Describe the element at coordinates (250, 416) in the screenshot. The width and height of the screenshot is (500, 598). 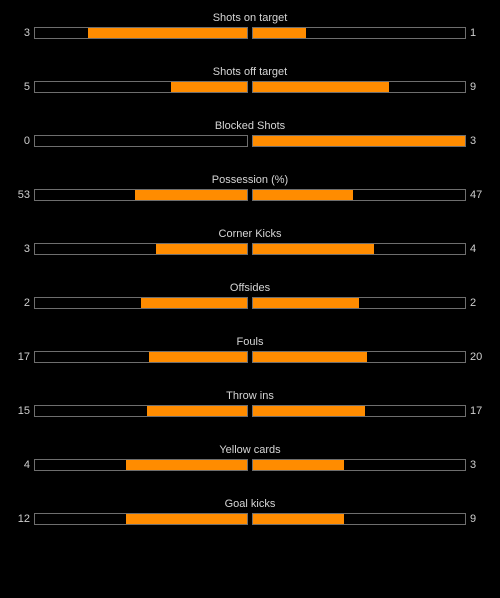
I see `stat-row: Throw ins 15 17` at that location.